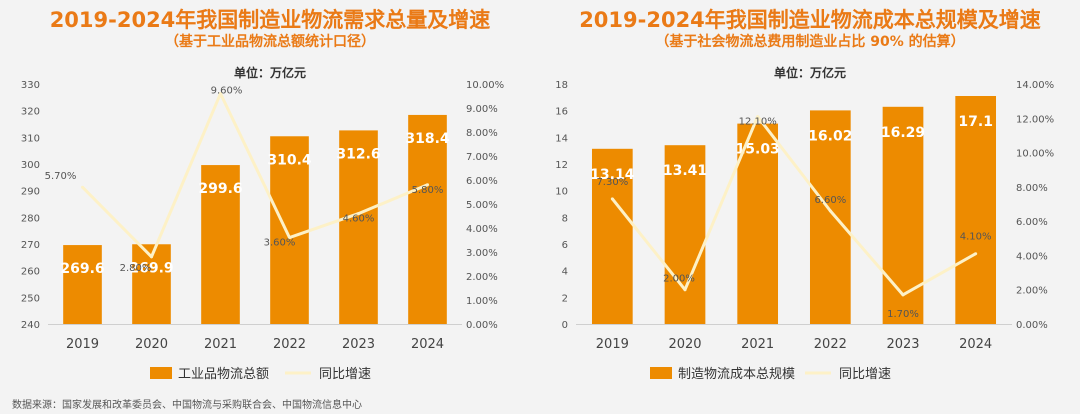  I want to click on bar-value-label: 310.4, so click(289, 160).